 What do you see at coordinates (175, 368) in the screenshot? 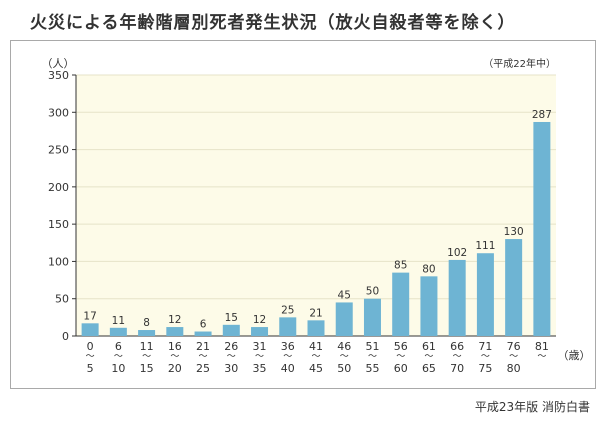
I see `x-tick-label-to: 20` at bounding box center [175, 368].